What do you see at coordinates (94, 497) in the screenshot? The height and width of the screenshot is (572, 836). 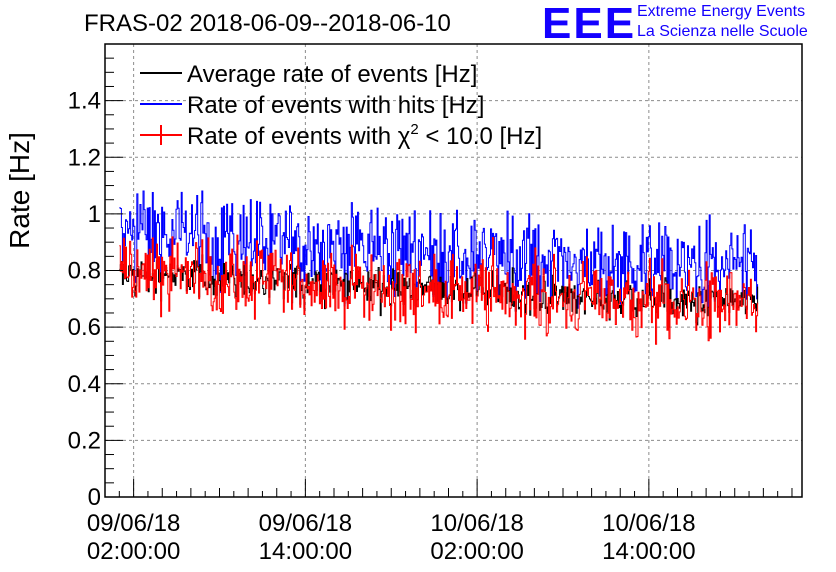 I see `y-tick-label: 0` at bounding box center [94, 497].